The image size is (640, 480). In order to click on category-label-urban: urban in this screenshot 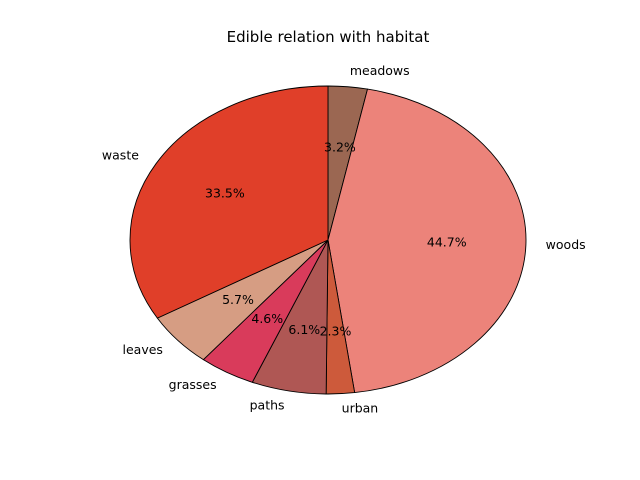, I will do `click(360, 408)`.